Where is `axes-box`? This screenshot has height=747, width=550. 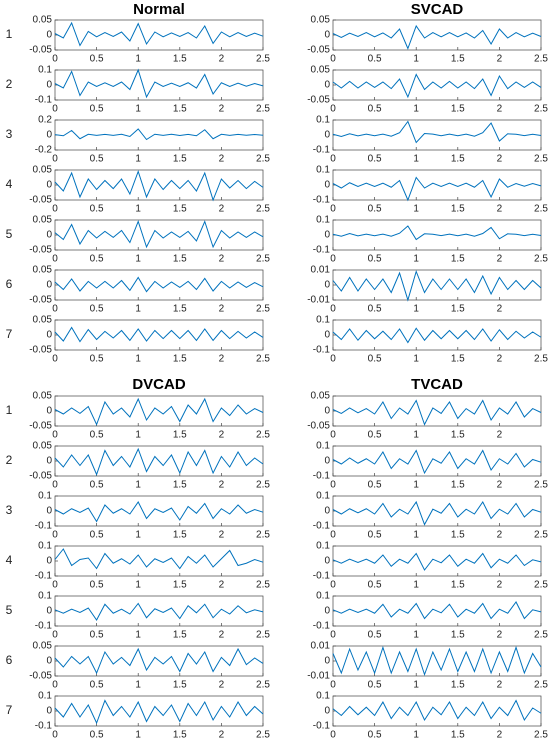
axes-box is located at coordinates (159, 235).